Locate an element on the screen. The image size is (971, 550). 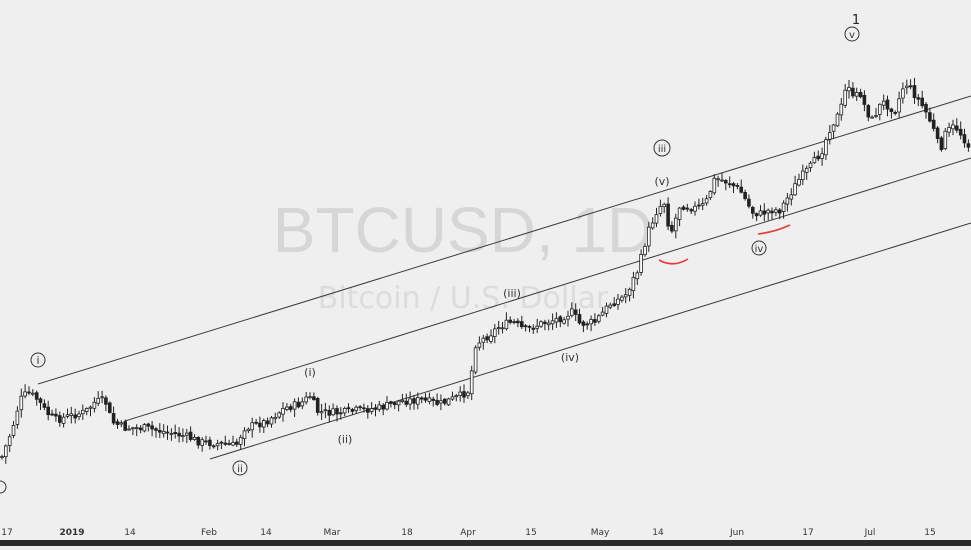
x-tick-label: May is located at coordinates (600, 533).